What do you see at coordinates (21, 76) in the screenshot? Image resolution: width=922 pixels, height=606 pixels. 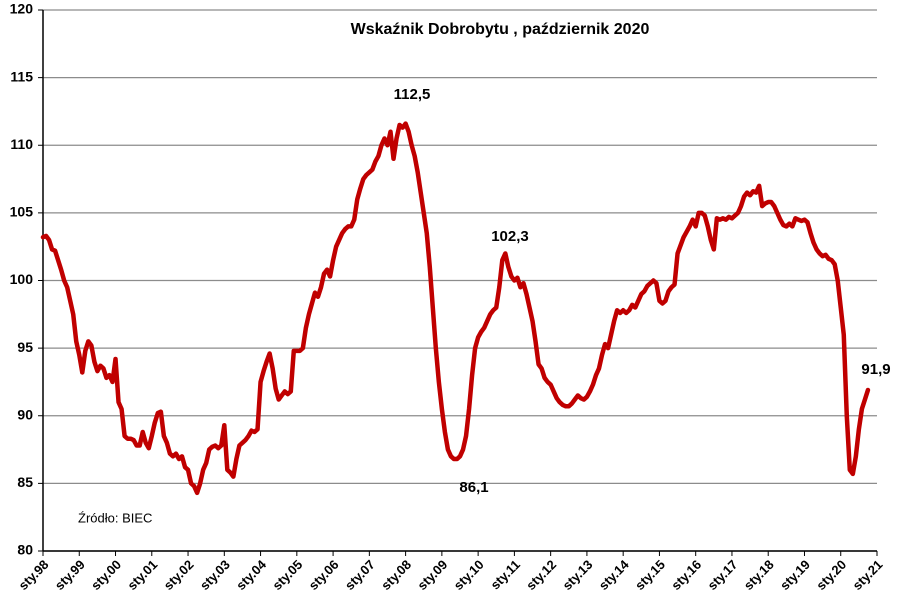 I see `y-tick-label: 115` at bounding box center [21, 76].